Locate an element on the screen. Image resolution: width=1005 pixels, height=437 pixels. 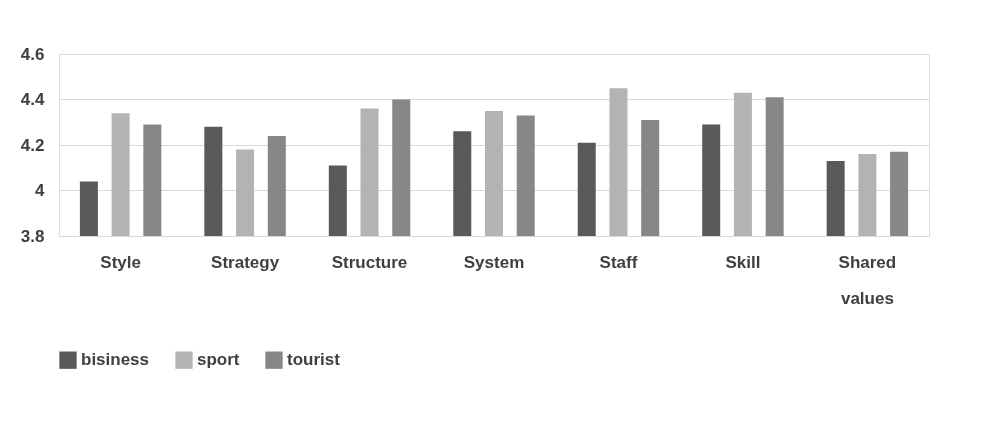
y-tick-label: 4.4 is located at coordinates (33, 99).